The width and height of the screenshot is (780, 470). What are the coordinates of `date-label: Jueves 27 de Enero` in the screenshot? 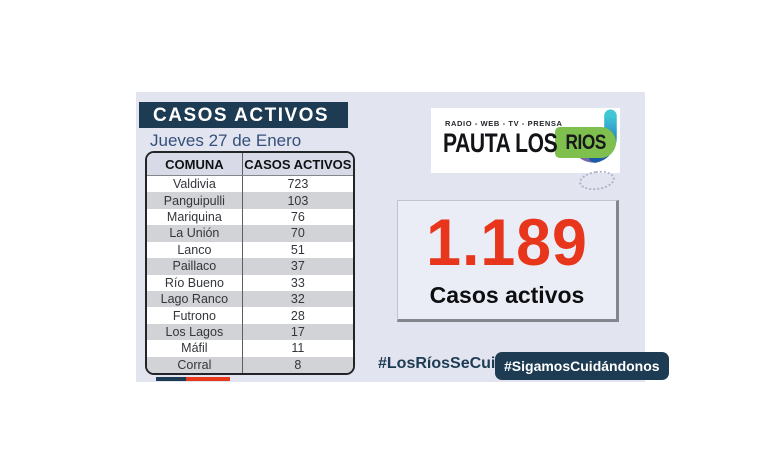 It's located at (226, 140).